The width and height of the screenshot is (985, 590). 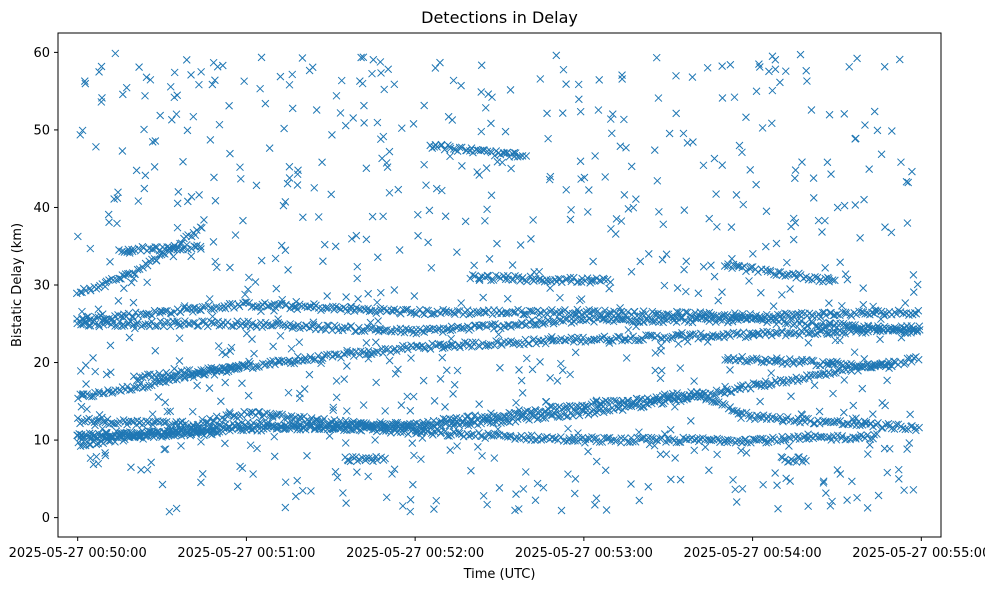 I want to click on x-tick-label: 2025-05-27 00:53:00, so click(x=584, y=553).